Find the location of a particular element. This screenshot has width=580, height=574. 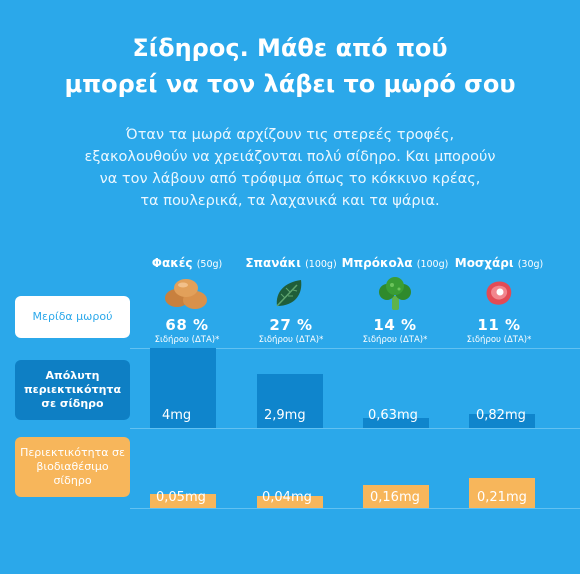

absolute-iron-value: 0,63mg is located at coordinates (393, 415).